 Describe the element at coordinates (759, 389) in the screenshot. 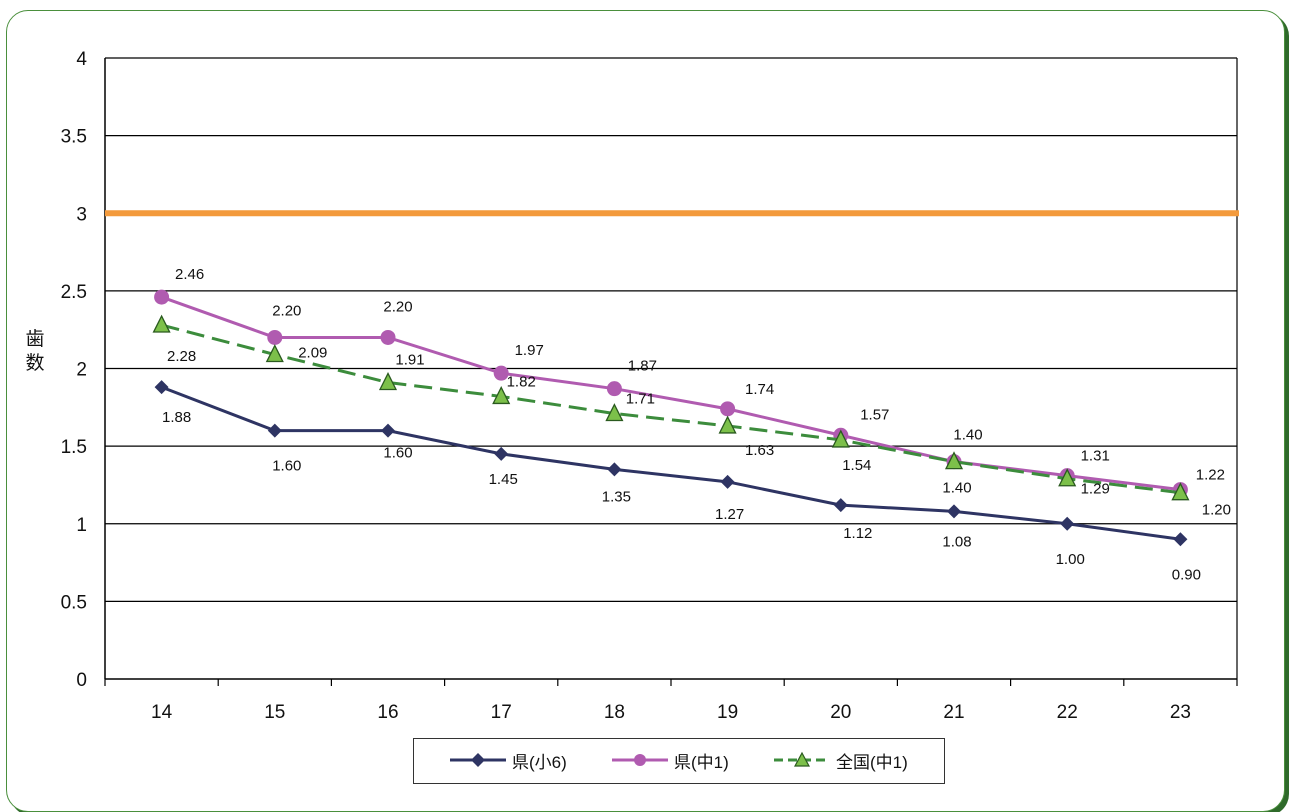

I see `data-label: 1.74` at that location.